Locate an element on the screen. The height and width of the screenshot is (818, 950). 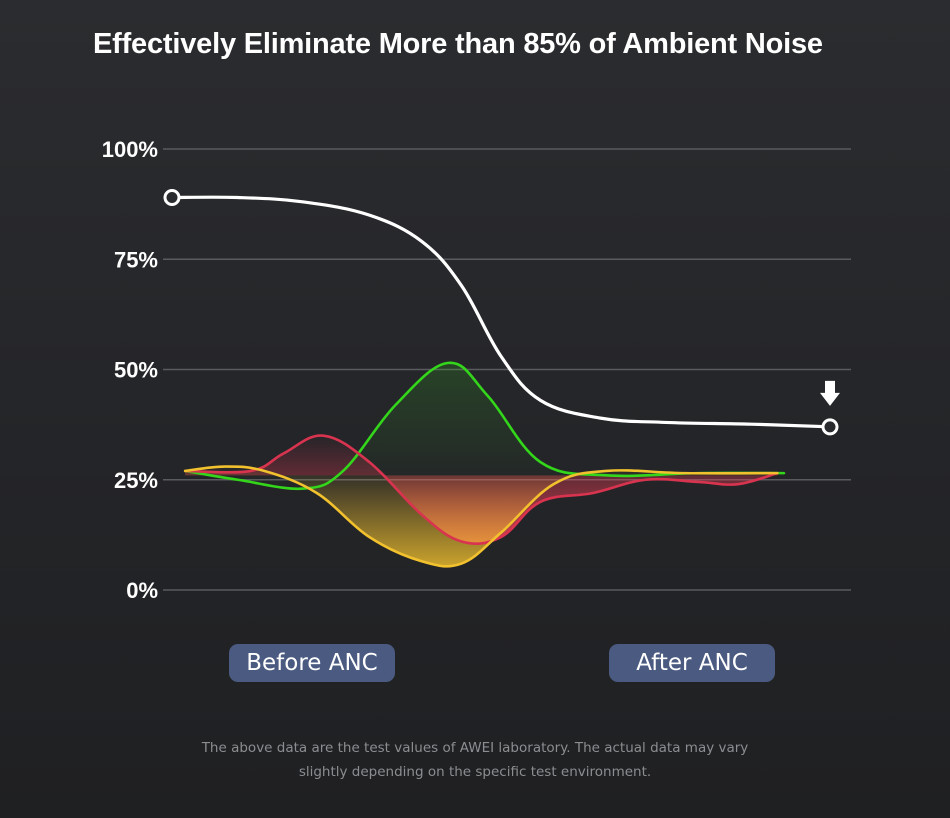
down-arrow-icon is located at coordinates (830, 393).